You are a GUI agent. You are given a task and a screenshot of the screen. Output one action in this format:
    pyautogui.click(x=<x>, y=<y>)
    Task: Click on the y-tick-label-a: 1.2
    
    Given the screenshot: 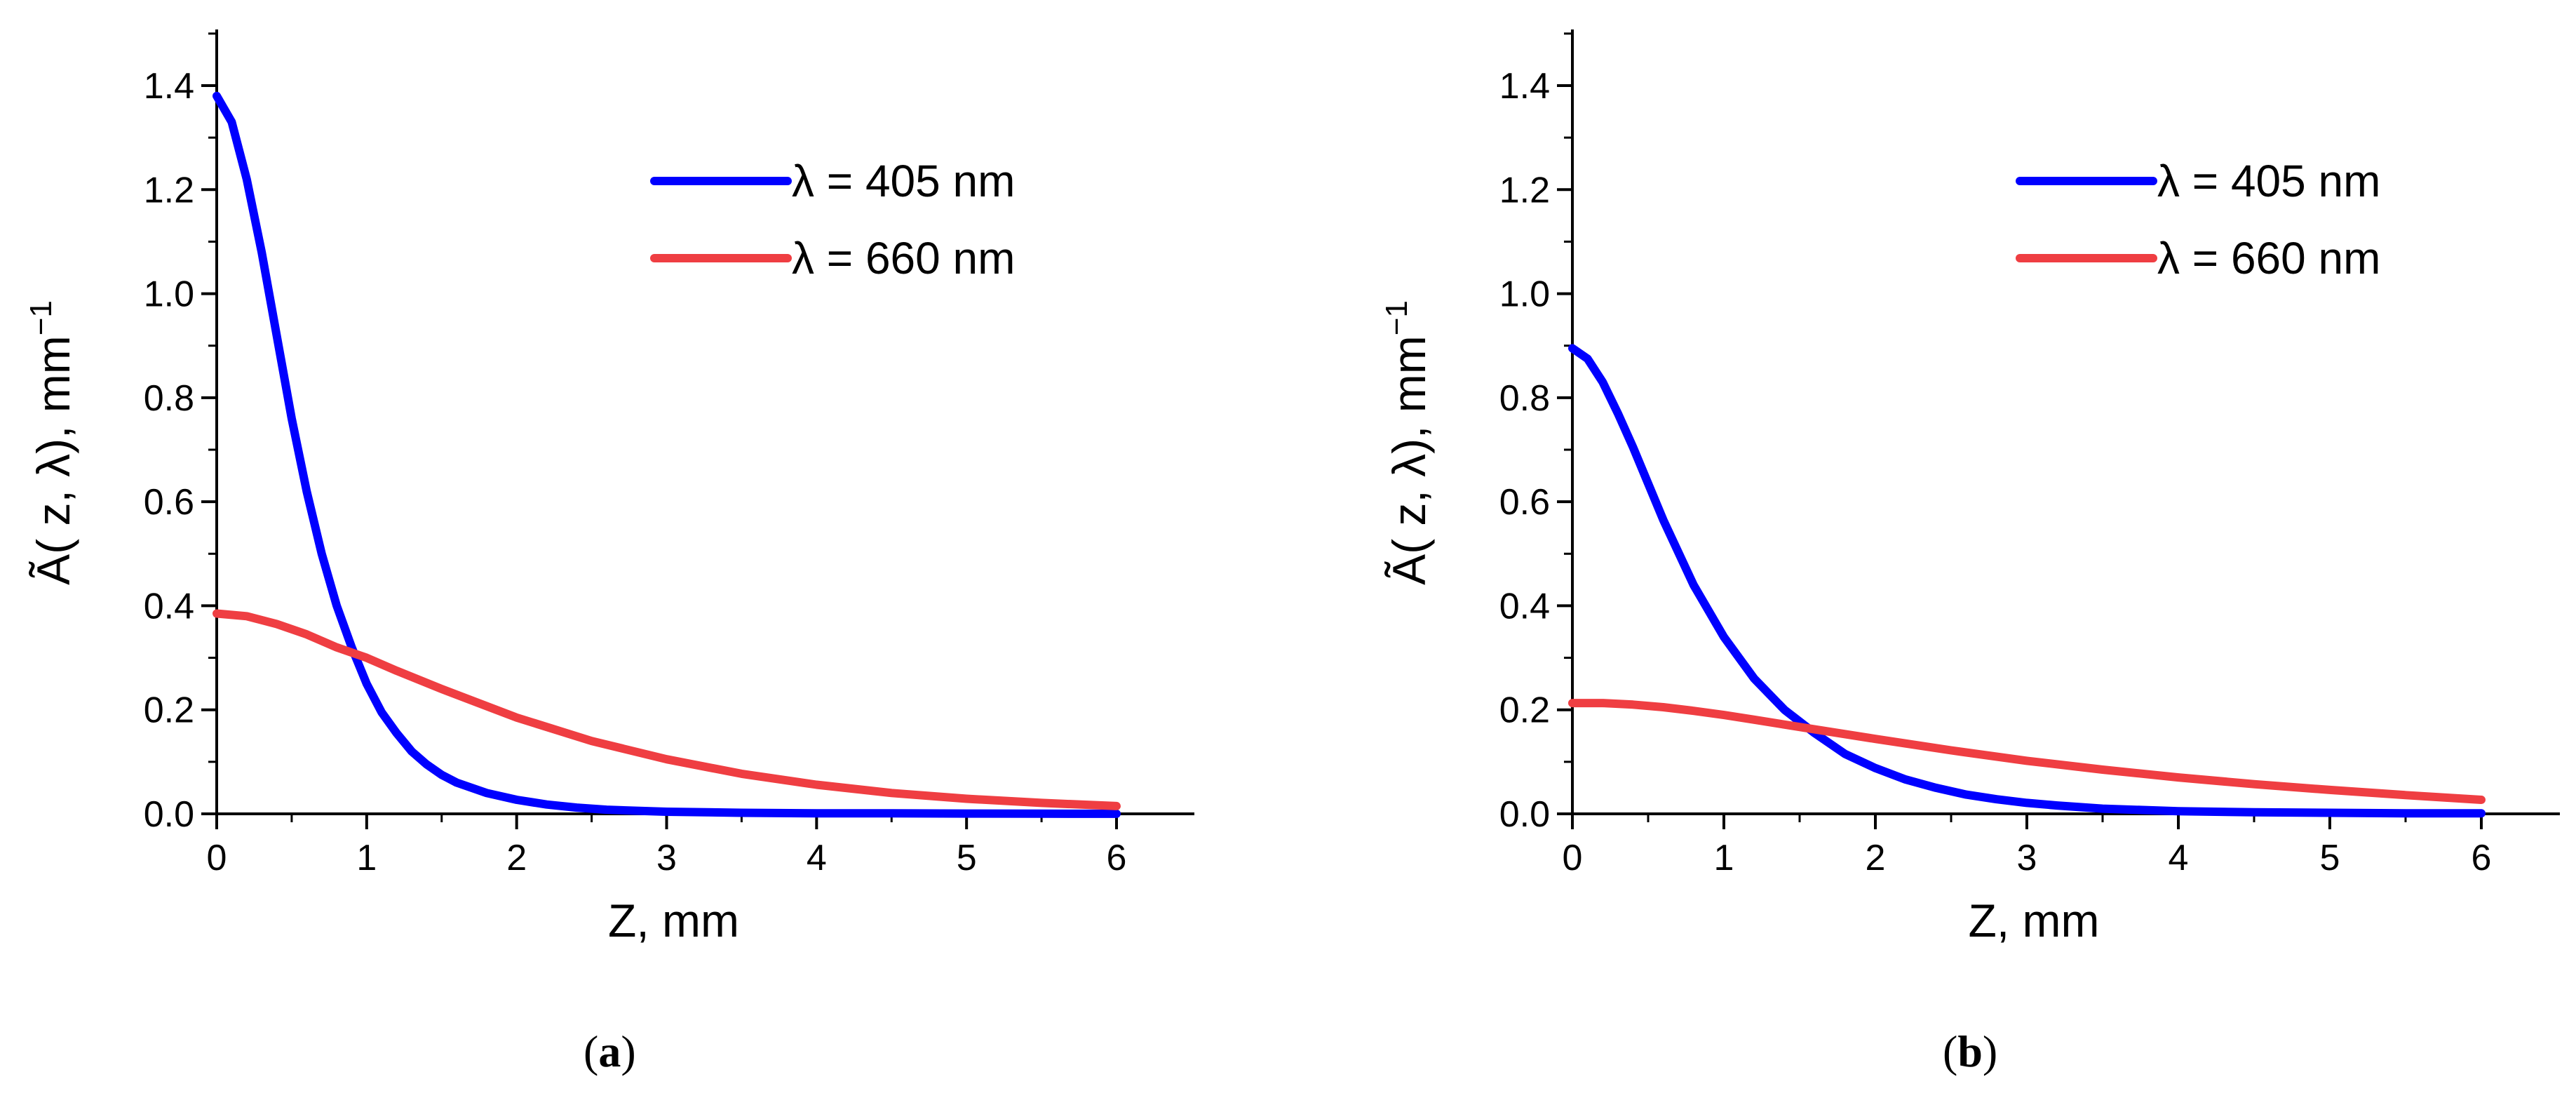 What is the action you would take?
    pyautogui.click(x=169, y=190)
    